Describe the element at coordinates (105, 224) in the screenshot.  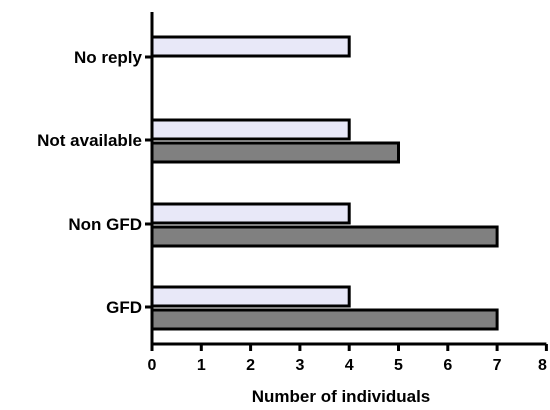
I see `y-tick-label: Non GFD` at that location.